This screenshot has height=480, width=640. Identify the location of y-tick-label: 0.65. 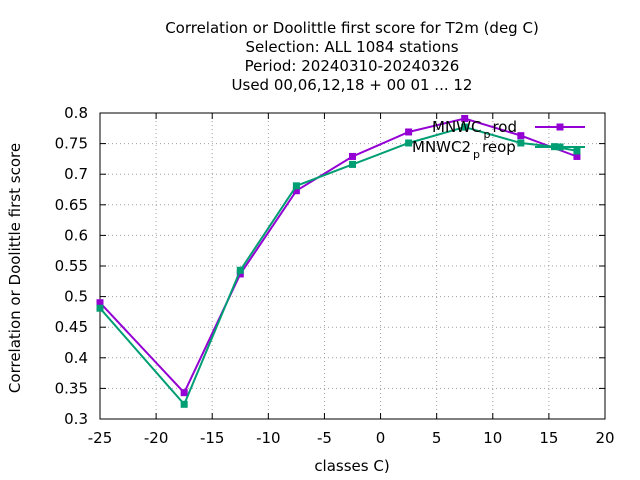
(71, 205).